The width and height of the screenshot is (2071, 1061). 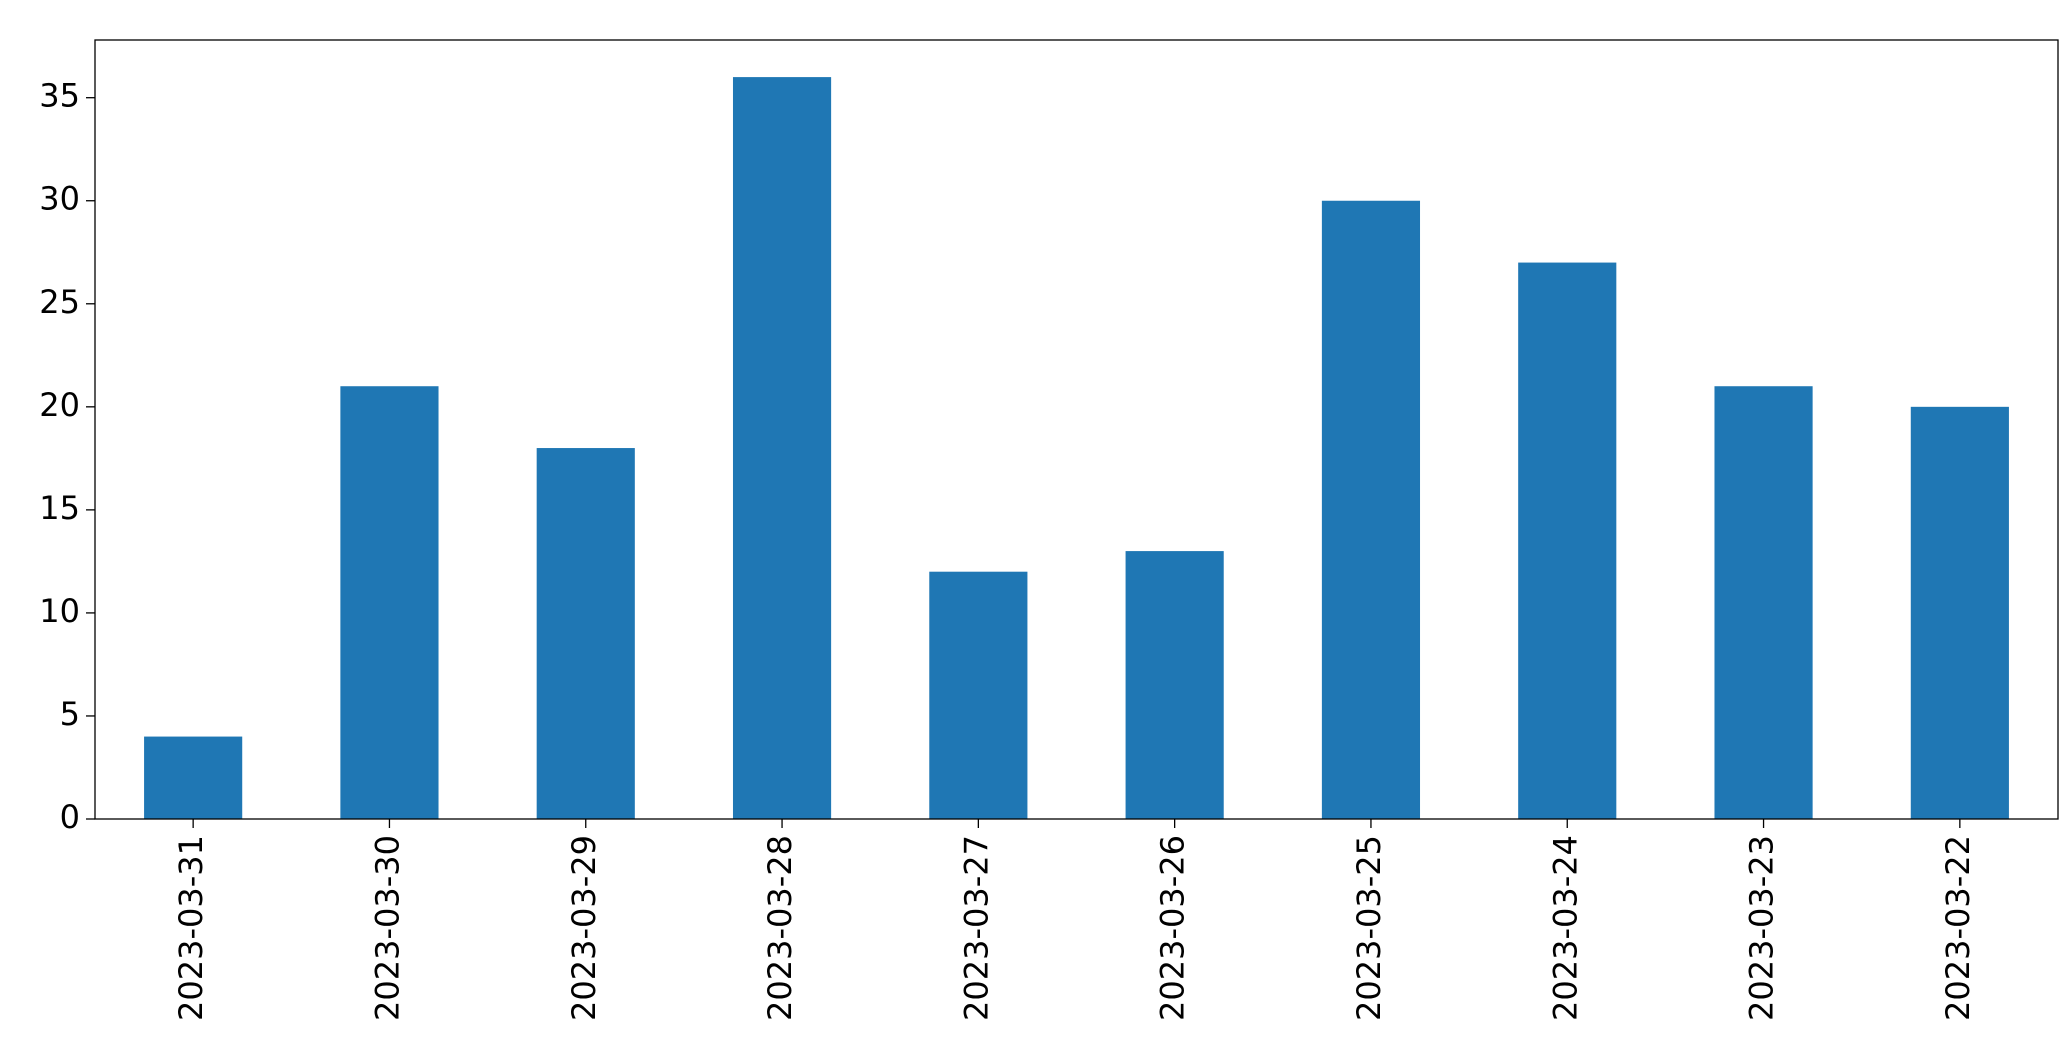 What do you see at coordinates (584, 928) in the screenshot?
I see `x-tick-label: 2023-03-29` at bounding box center [584, 928].